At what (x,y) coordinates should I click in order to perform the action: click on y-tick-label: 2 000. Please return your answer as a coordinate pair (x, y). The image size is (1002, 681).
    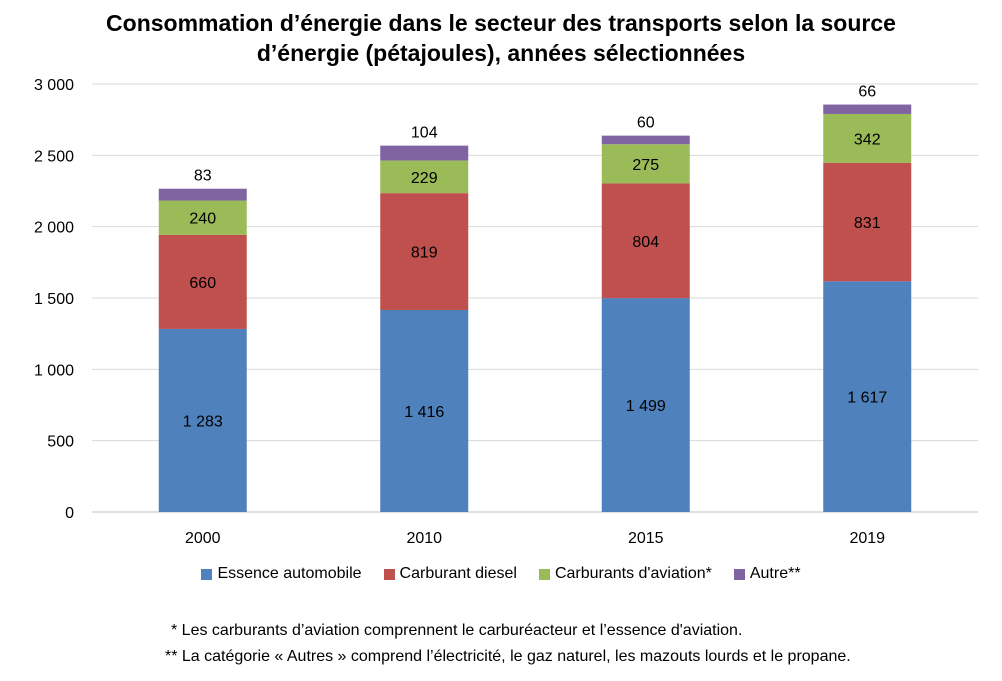
    Looking at the image, I should click on (54, 228).